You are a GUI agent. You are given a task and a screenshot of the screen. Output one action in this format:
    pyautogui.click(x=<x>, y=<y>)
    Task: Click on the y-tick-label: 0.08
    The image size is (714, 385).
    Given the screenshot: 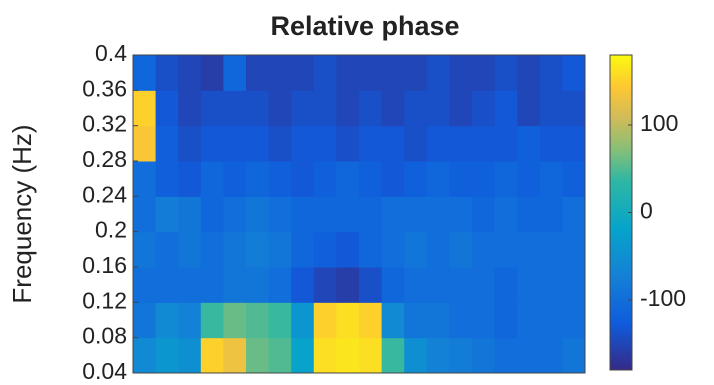 What is the action you would take?
    pyautogui.click(x=104, y=336)
    